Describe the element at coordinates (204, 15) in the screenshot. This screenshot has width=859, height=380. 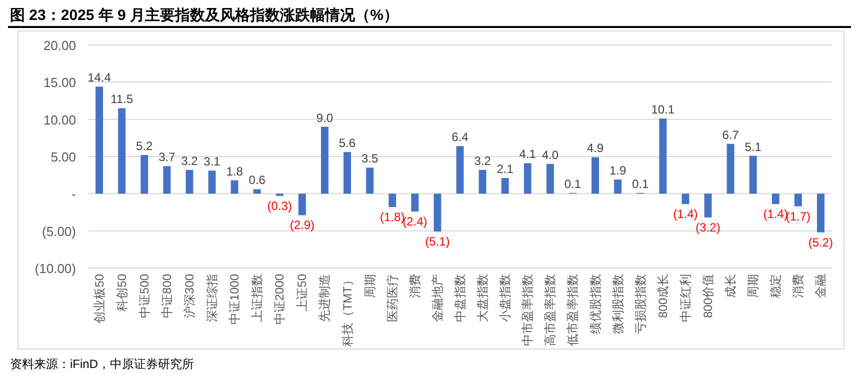
I see `chart-title: 图 23：2025 年 9 月主要指数及风格指数涨跌幅情况（%）` at that location.